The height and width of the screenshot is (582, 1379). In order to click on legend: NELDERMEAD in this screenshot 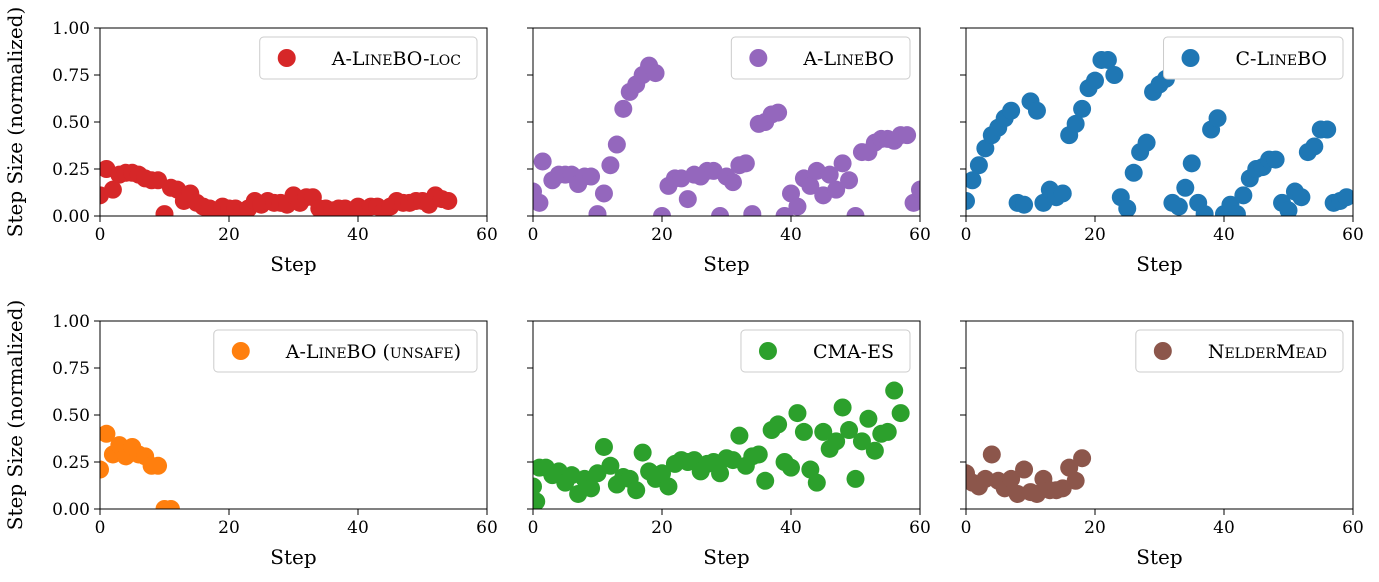, I will do `click(1239, 351)`.